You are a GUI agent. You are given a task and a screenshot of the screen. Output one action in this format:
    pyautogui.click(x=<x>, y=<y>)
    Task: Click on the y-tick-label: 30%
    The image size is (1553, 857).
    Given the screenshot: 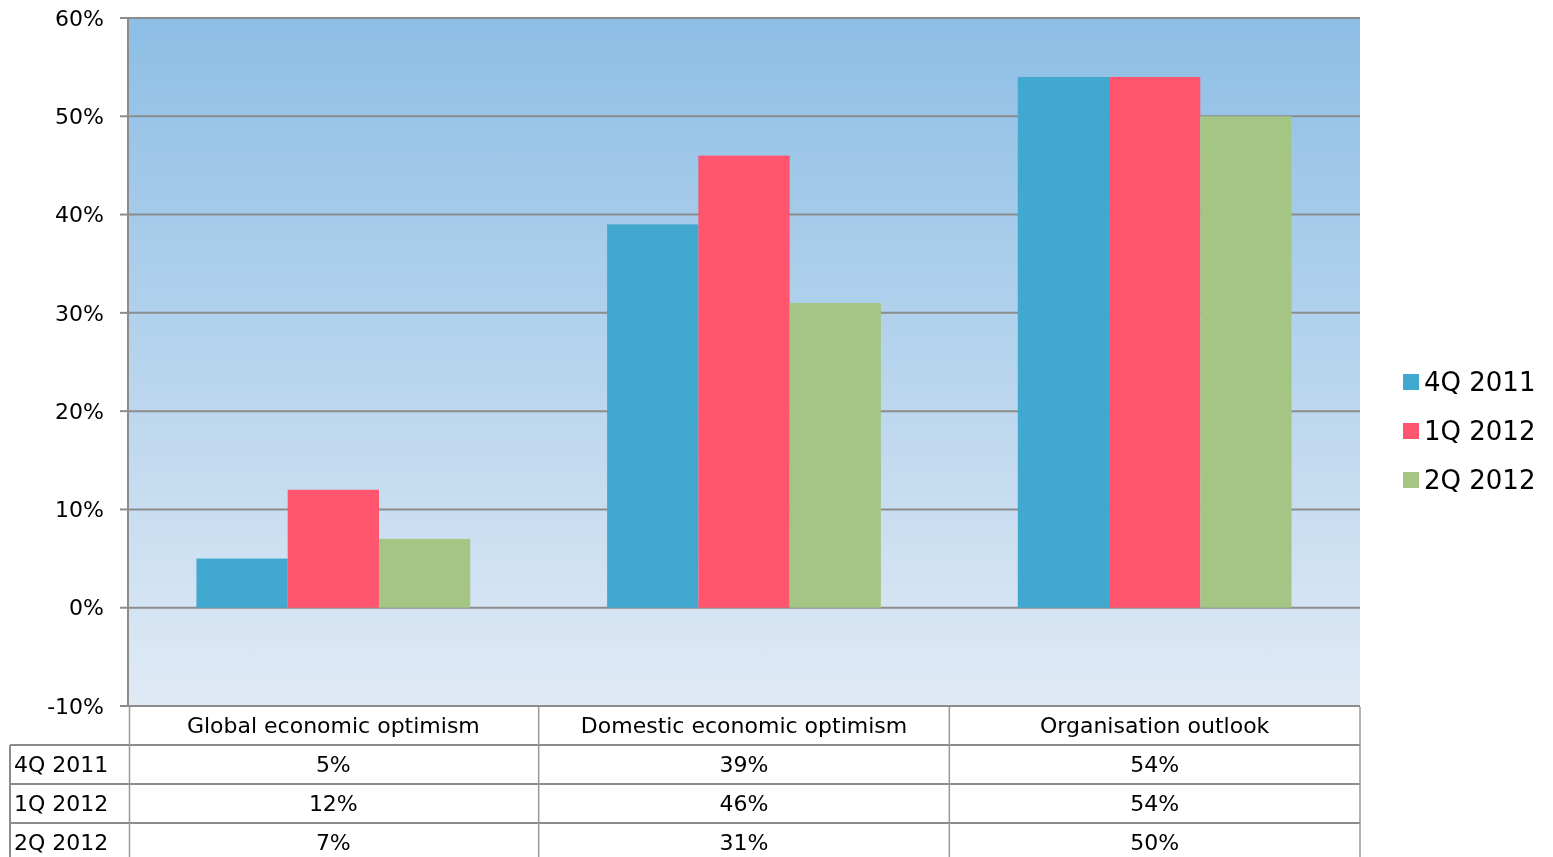 What is the action you would take?
    pyautogui.click(x=79, y=313)
    